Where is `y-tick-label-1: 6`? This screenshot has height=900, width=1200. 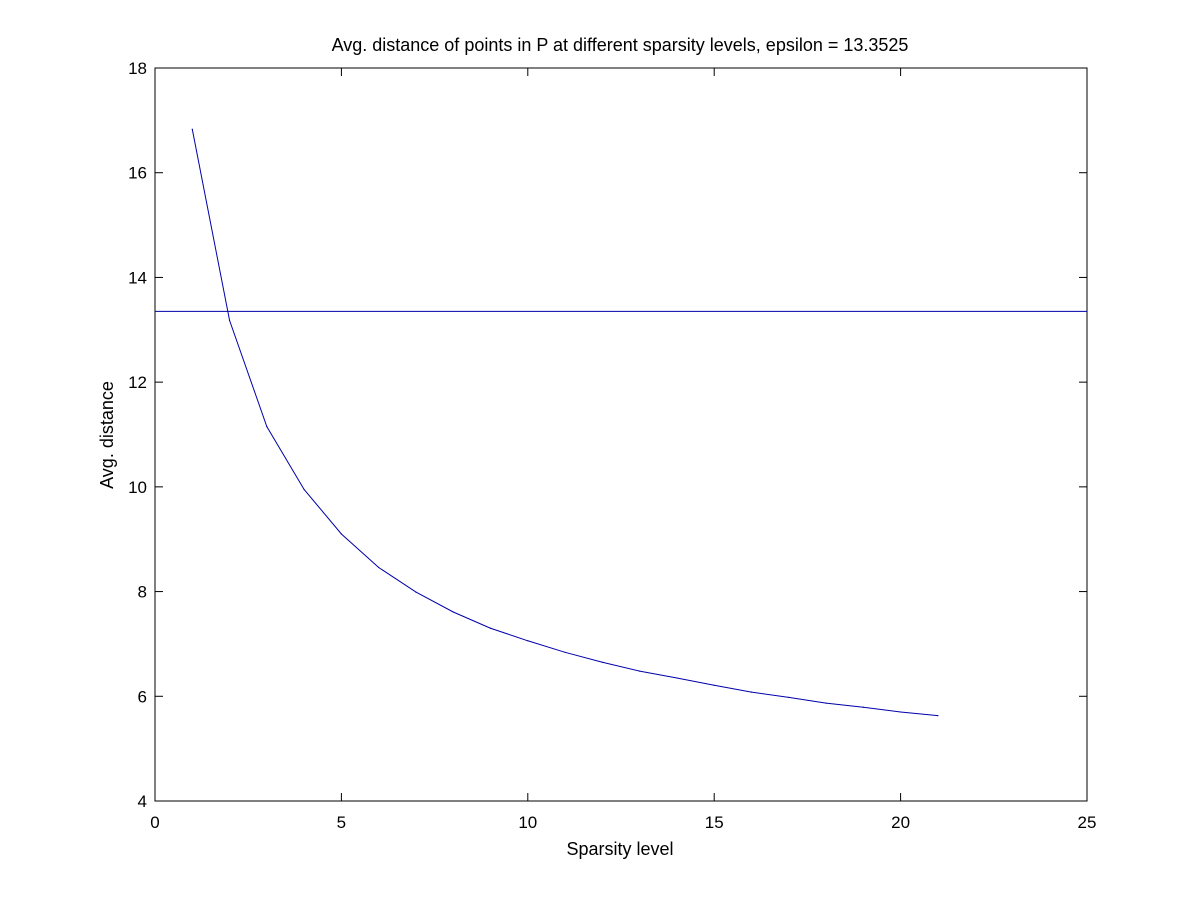
y-tick-label-1: 6 is located at coordinates (142, 696).